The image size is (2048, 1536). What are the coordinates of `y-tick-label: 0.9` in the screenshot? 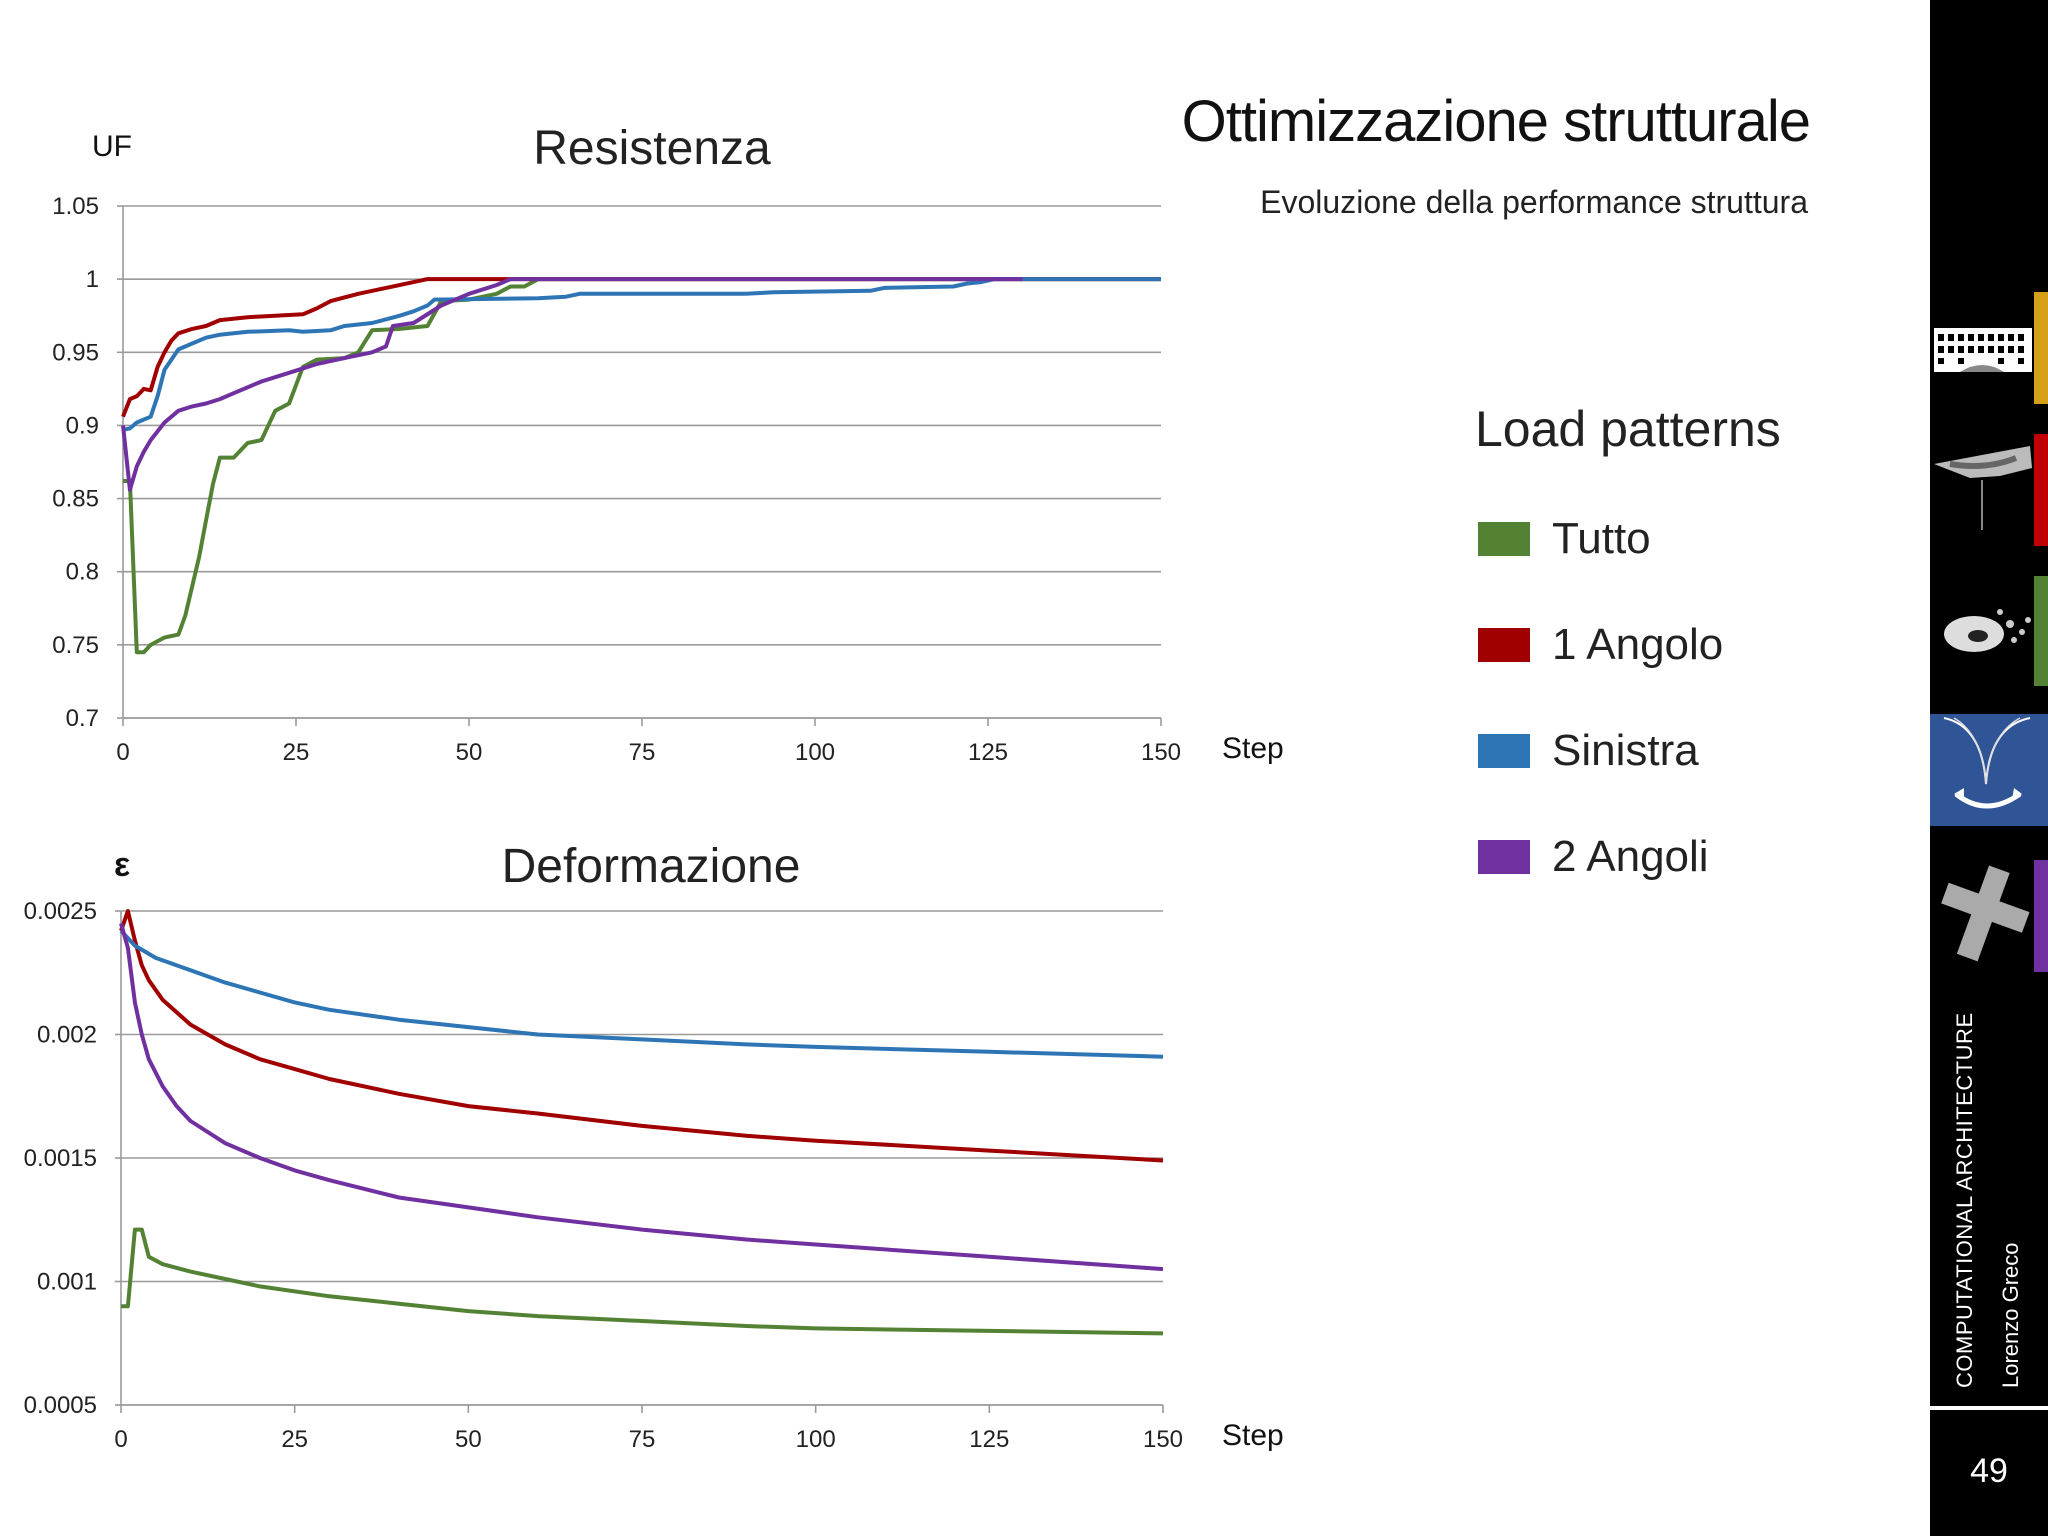 It's located at (82, 425).